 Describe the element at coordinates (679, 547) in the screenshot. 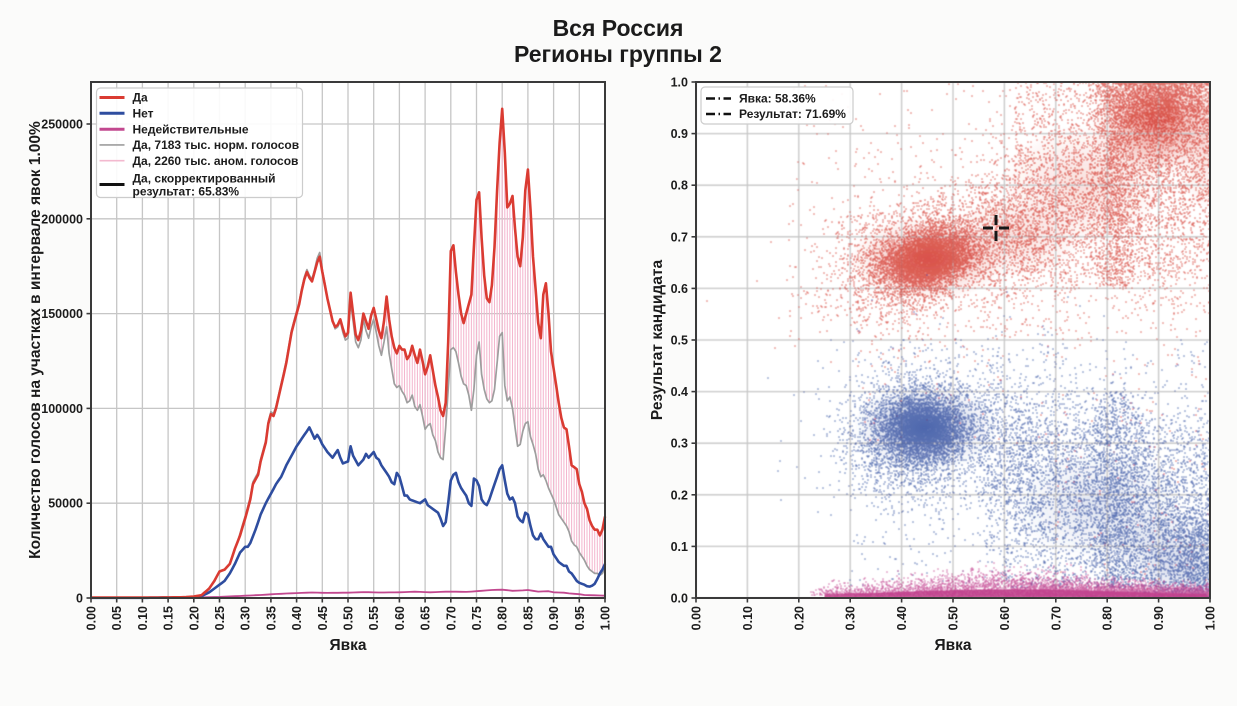

I see `svg-text: 0.1` at that location.